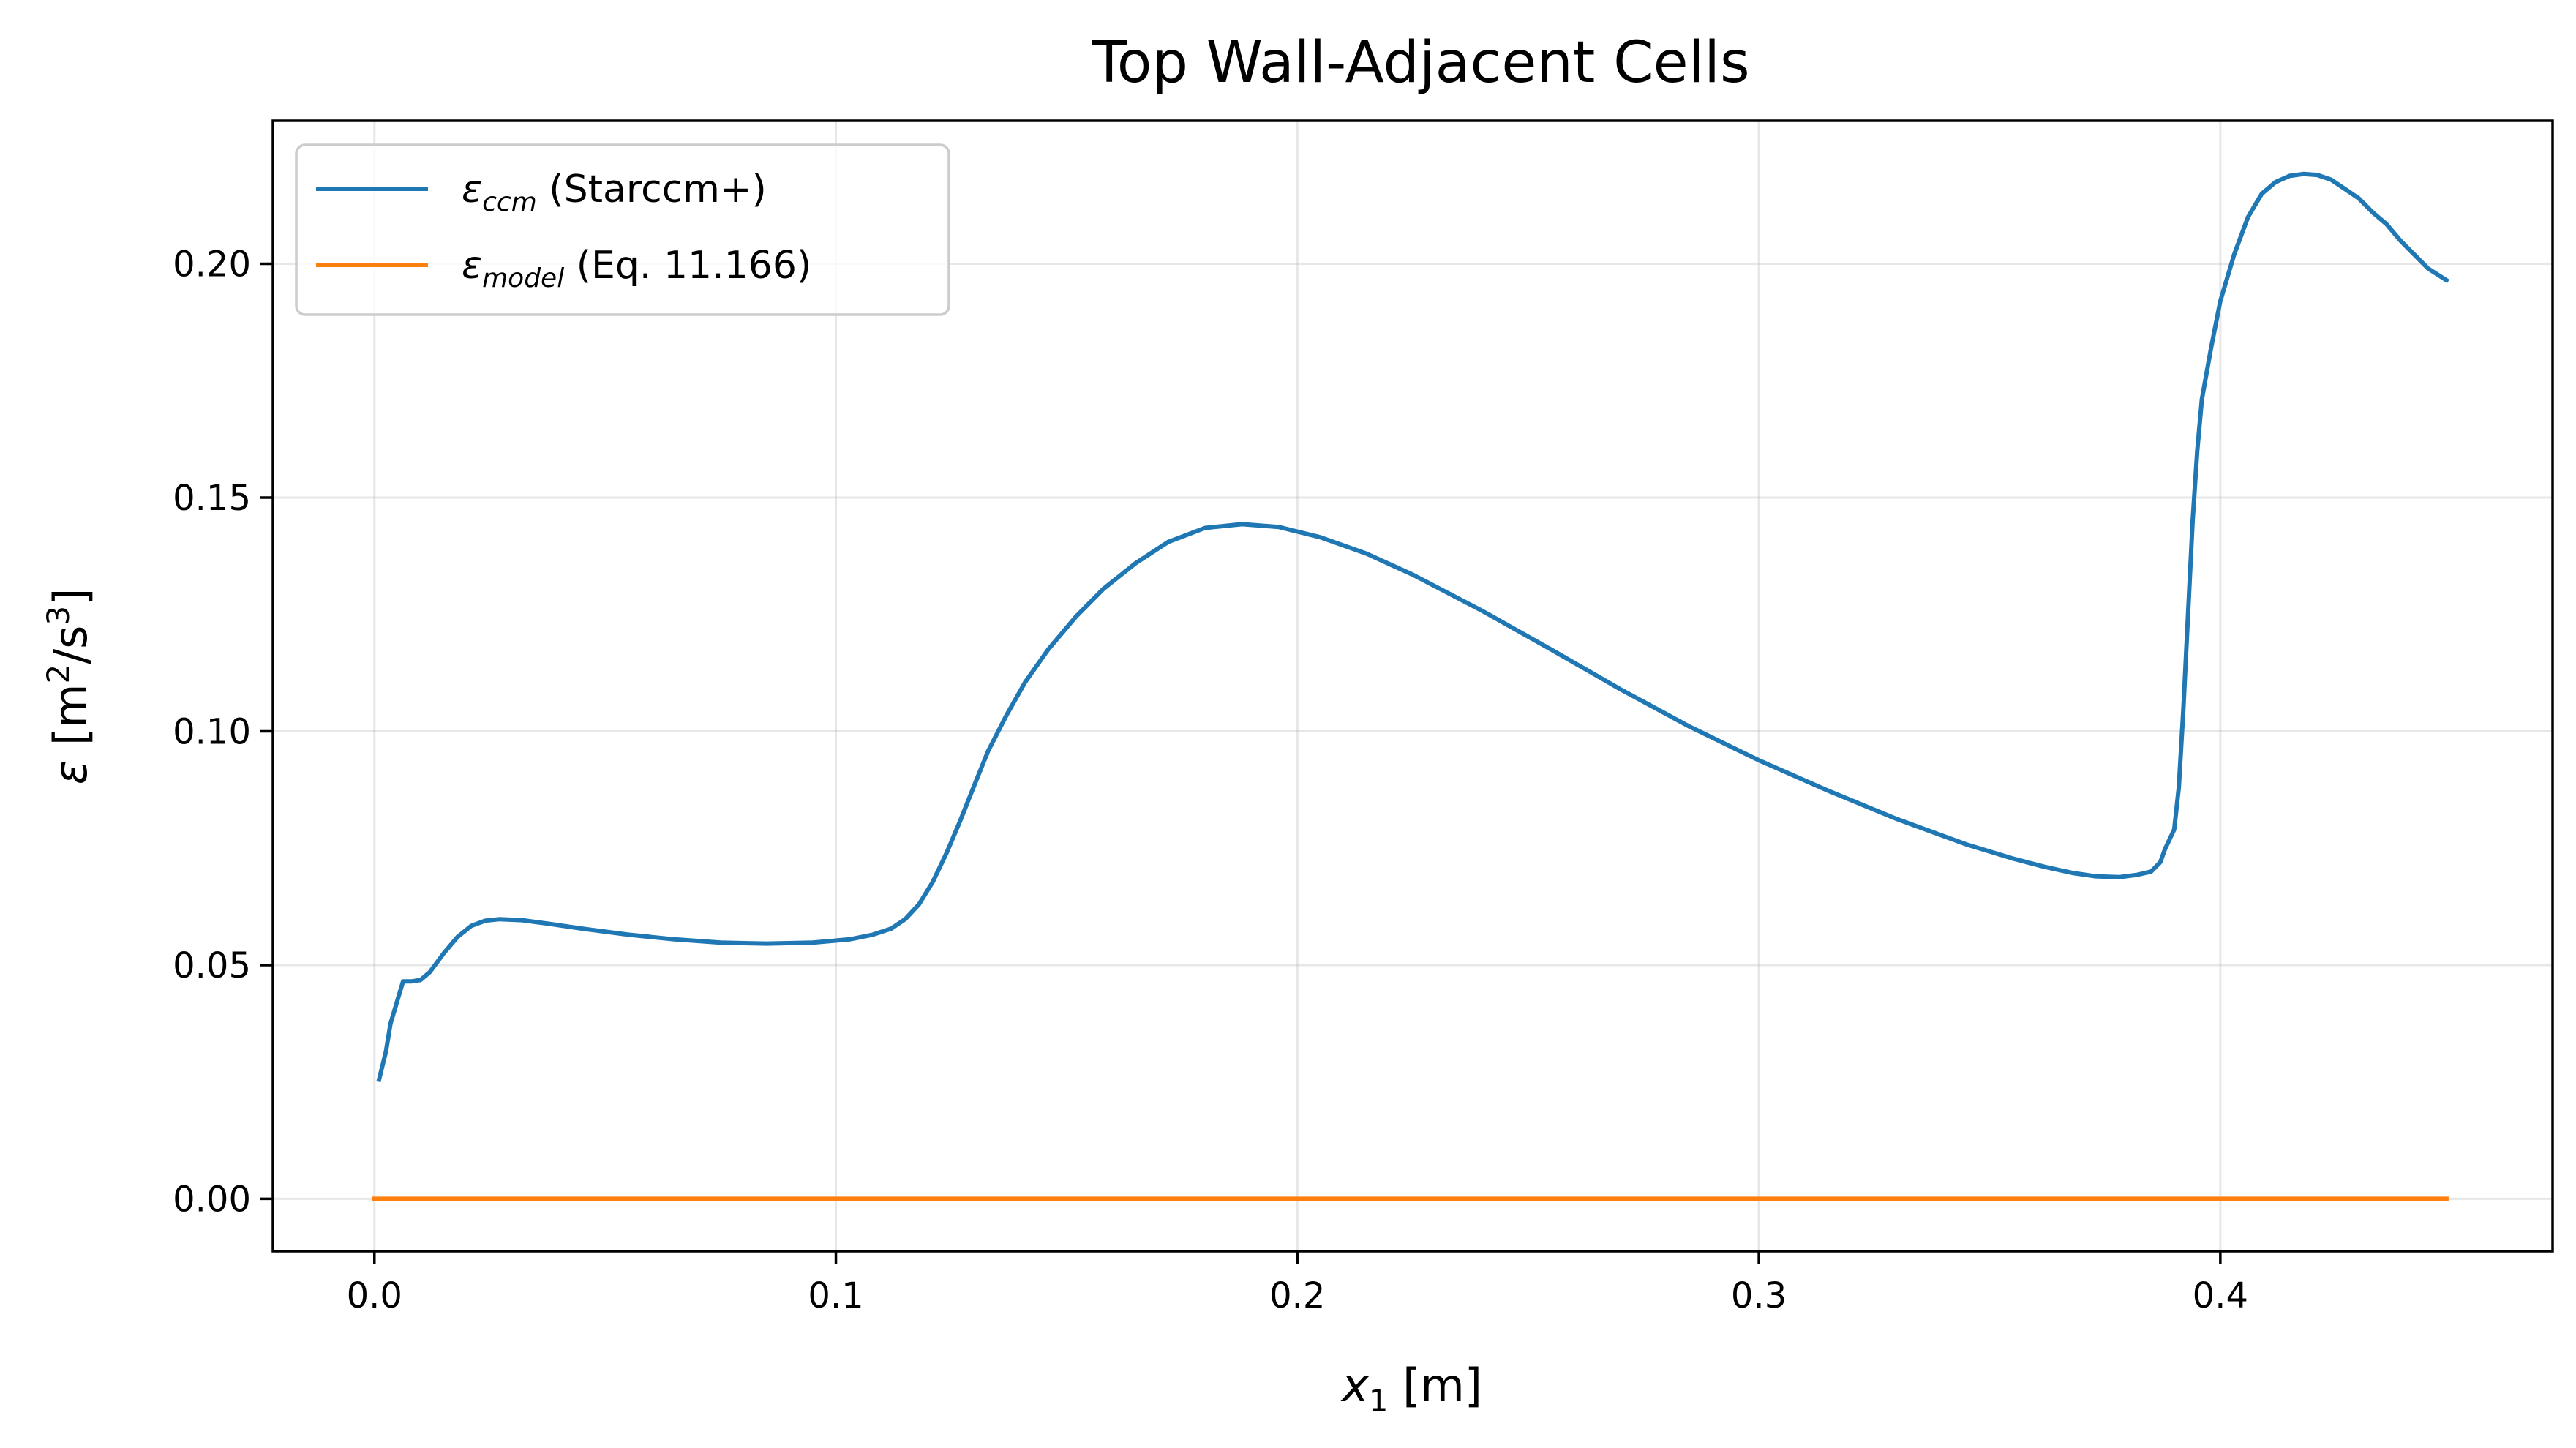  I want to click on y-axis-variable: ε, so click(70, 772).